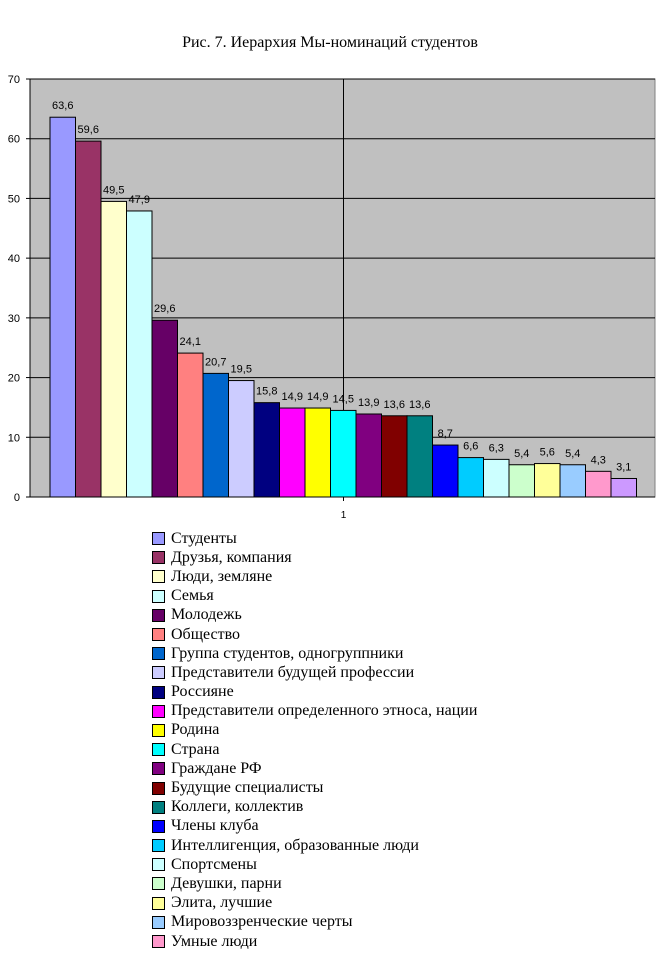 This screenshot has width=660, height=960. Describe the element at coordinates (293, 672) in the screenshot. I see `legend-label: Представители будущей профессии` at that location.